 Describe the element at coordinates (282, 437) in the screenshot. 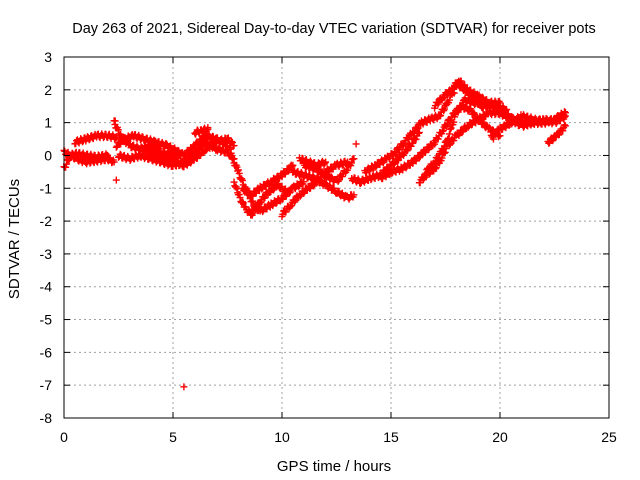

I see `x-tick-label: 10` at that location.